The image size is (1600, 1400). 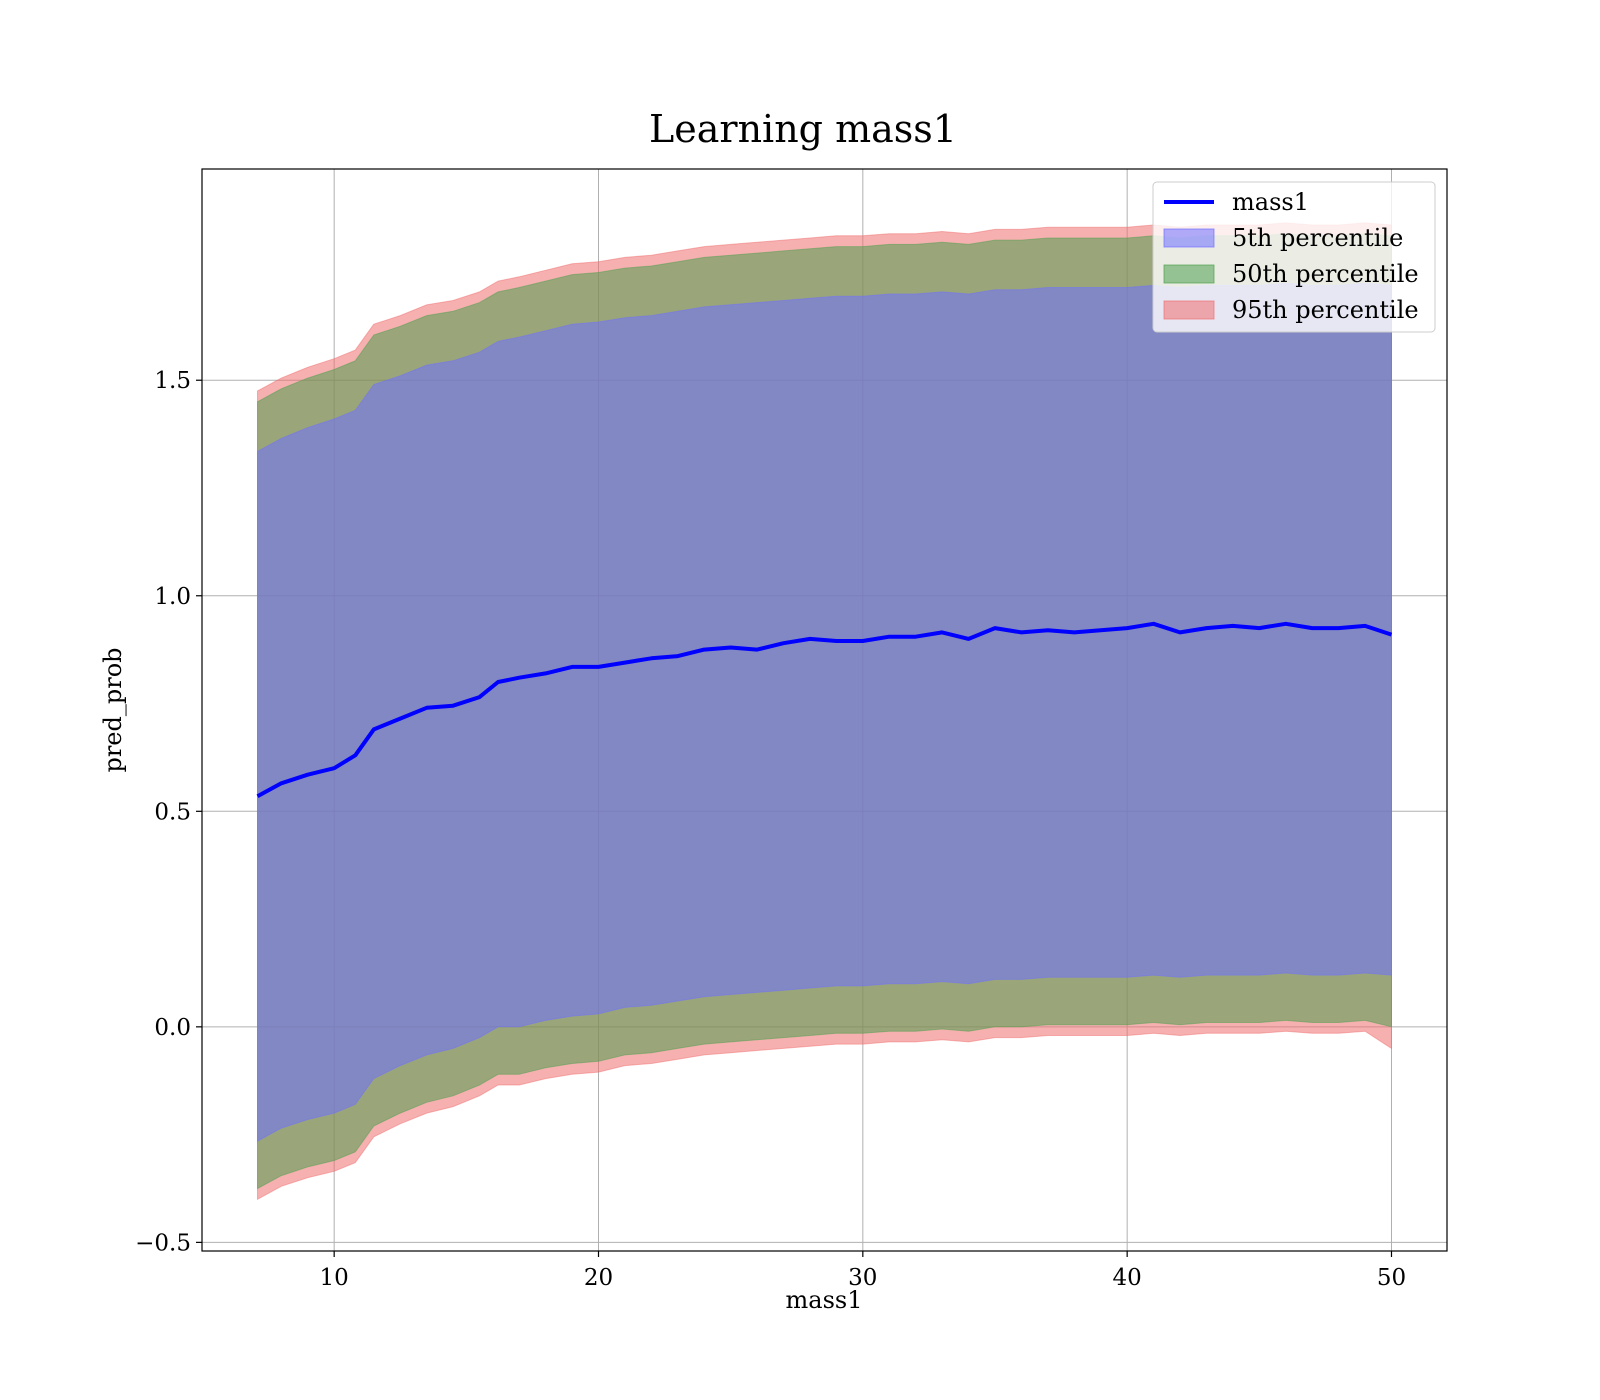 I want to click on series-lines, so click(x=824, y=709).